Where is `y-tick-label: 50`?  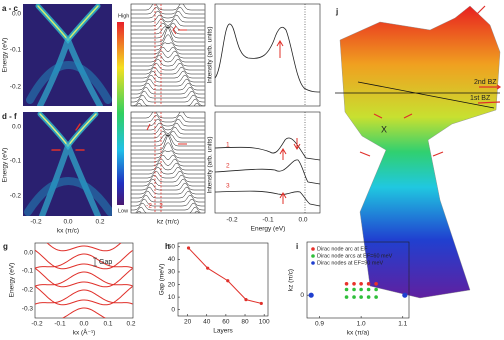 y-tick-label: 50 is located at coordinates (172, 246).